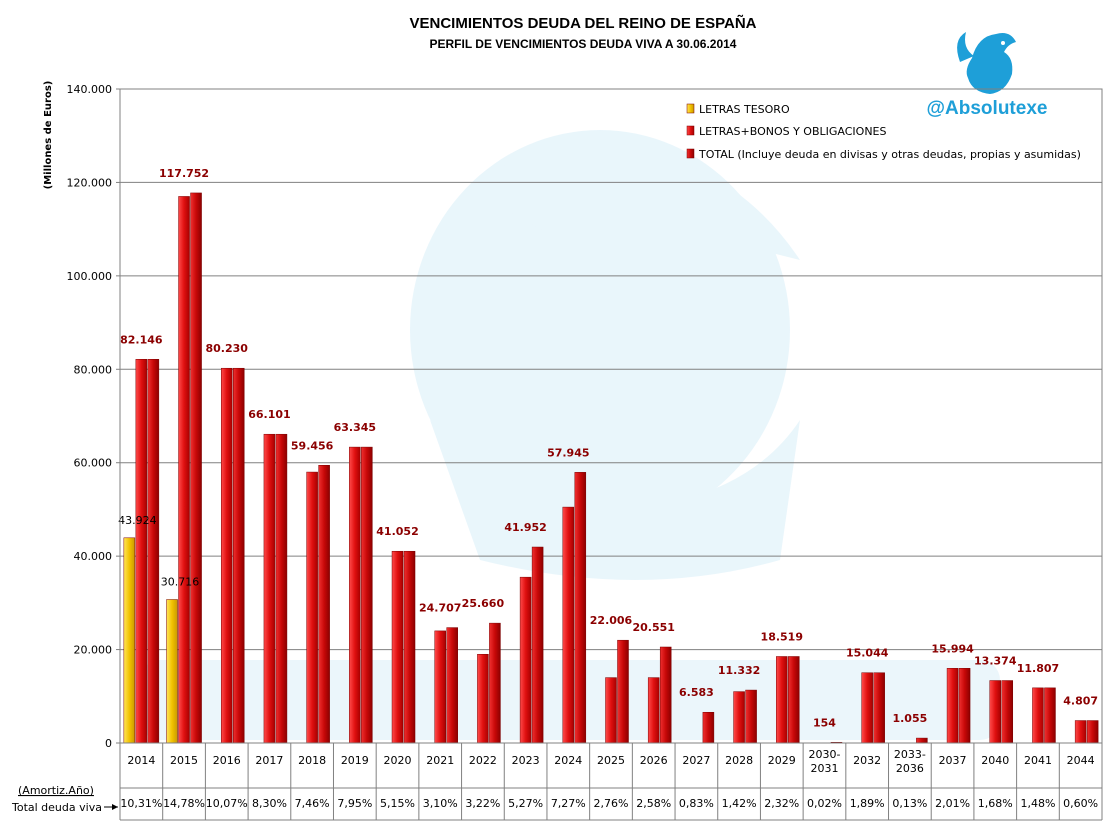 The height and width of the screenshot is (823, 1105). I want to click on category-label: 2016, so click(227, 760).